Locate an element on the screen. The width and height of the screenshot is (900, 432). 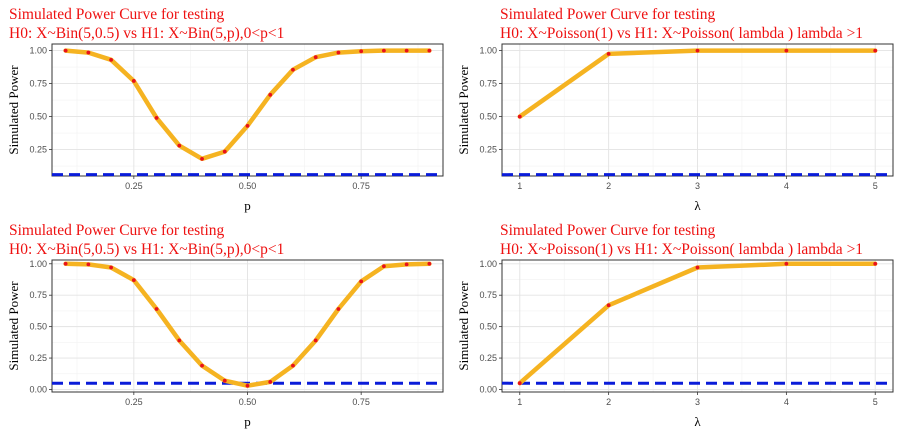
x-tick-label: 0.75 is located at coordinates (361, 186).